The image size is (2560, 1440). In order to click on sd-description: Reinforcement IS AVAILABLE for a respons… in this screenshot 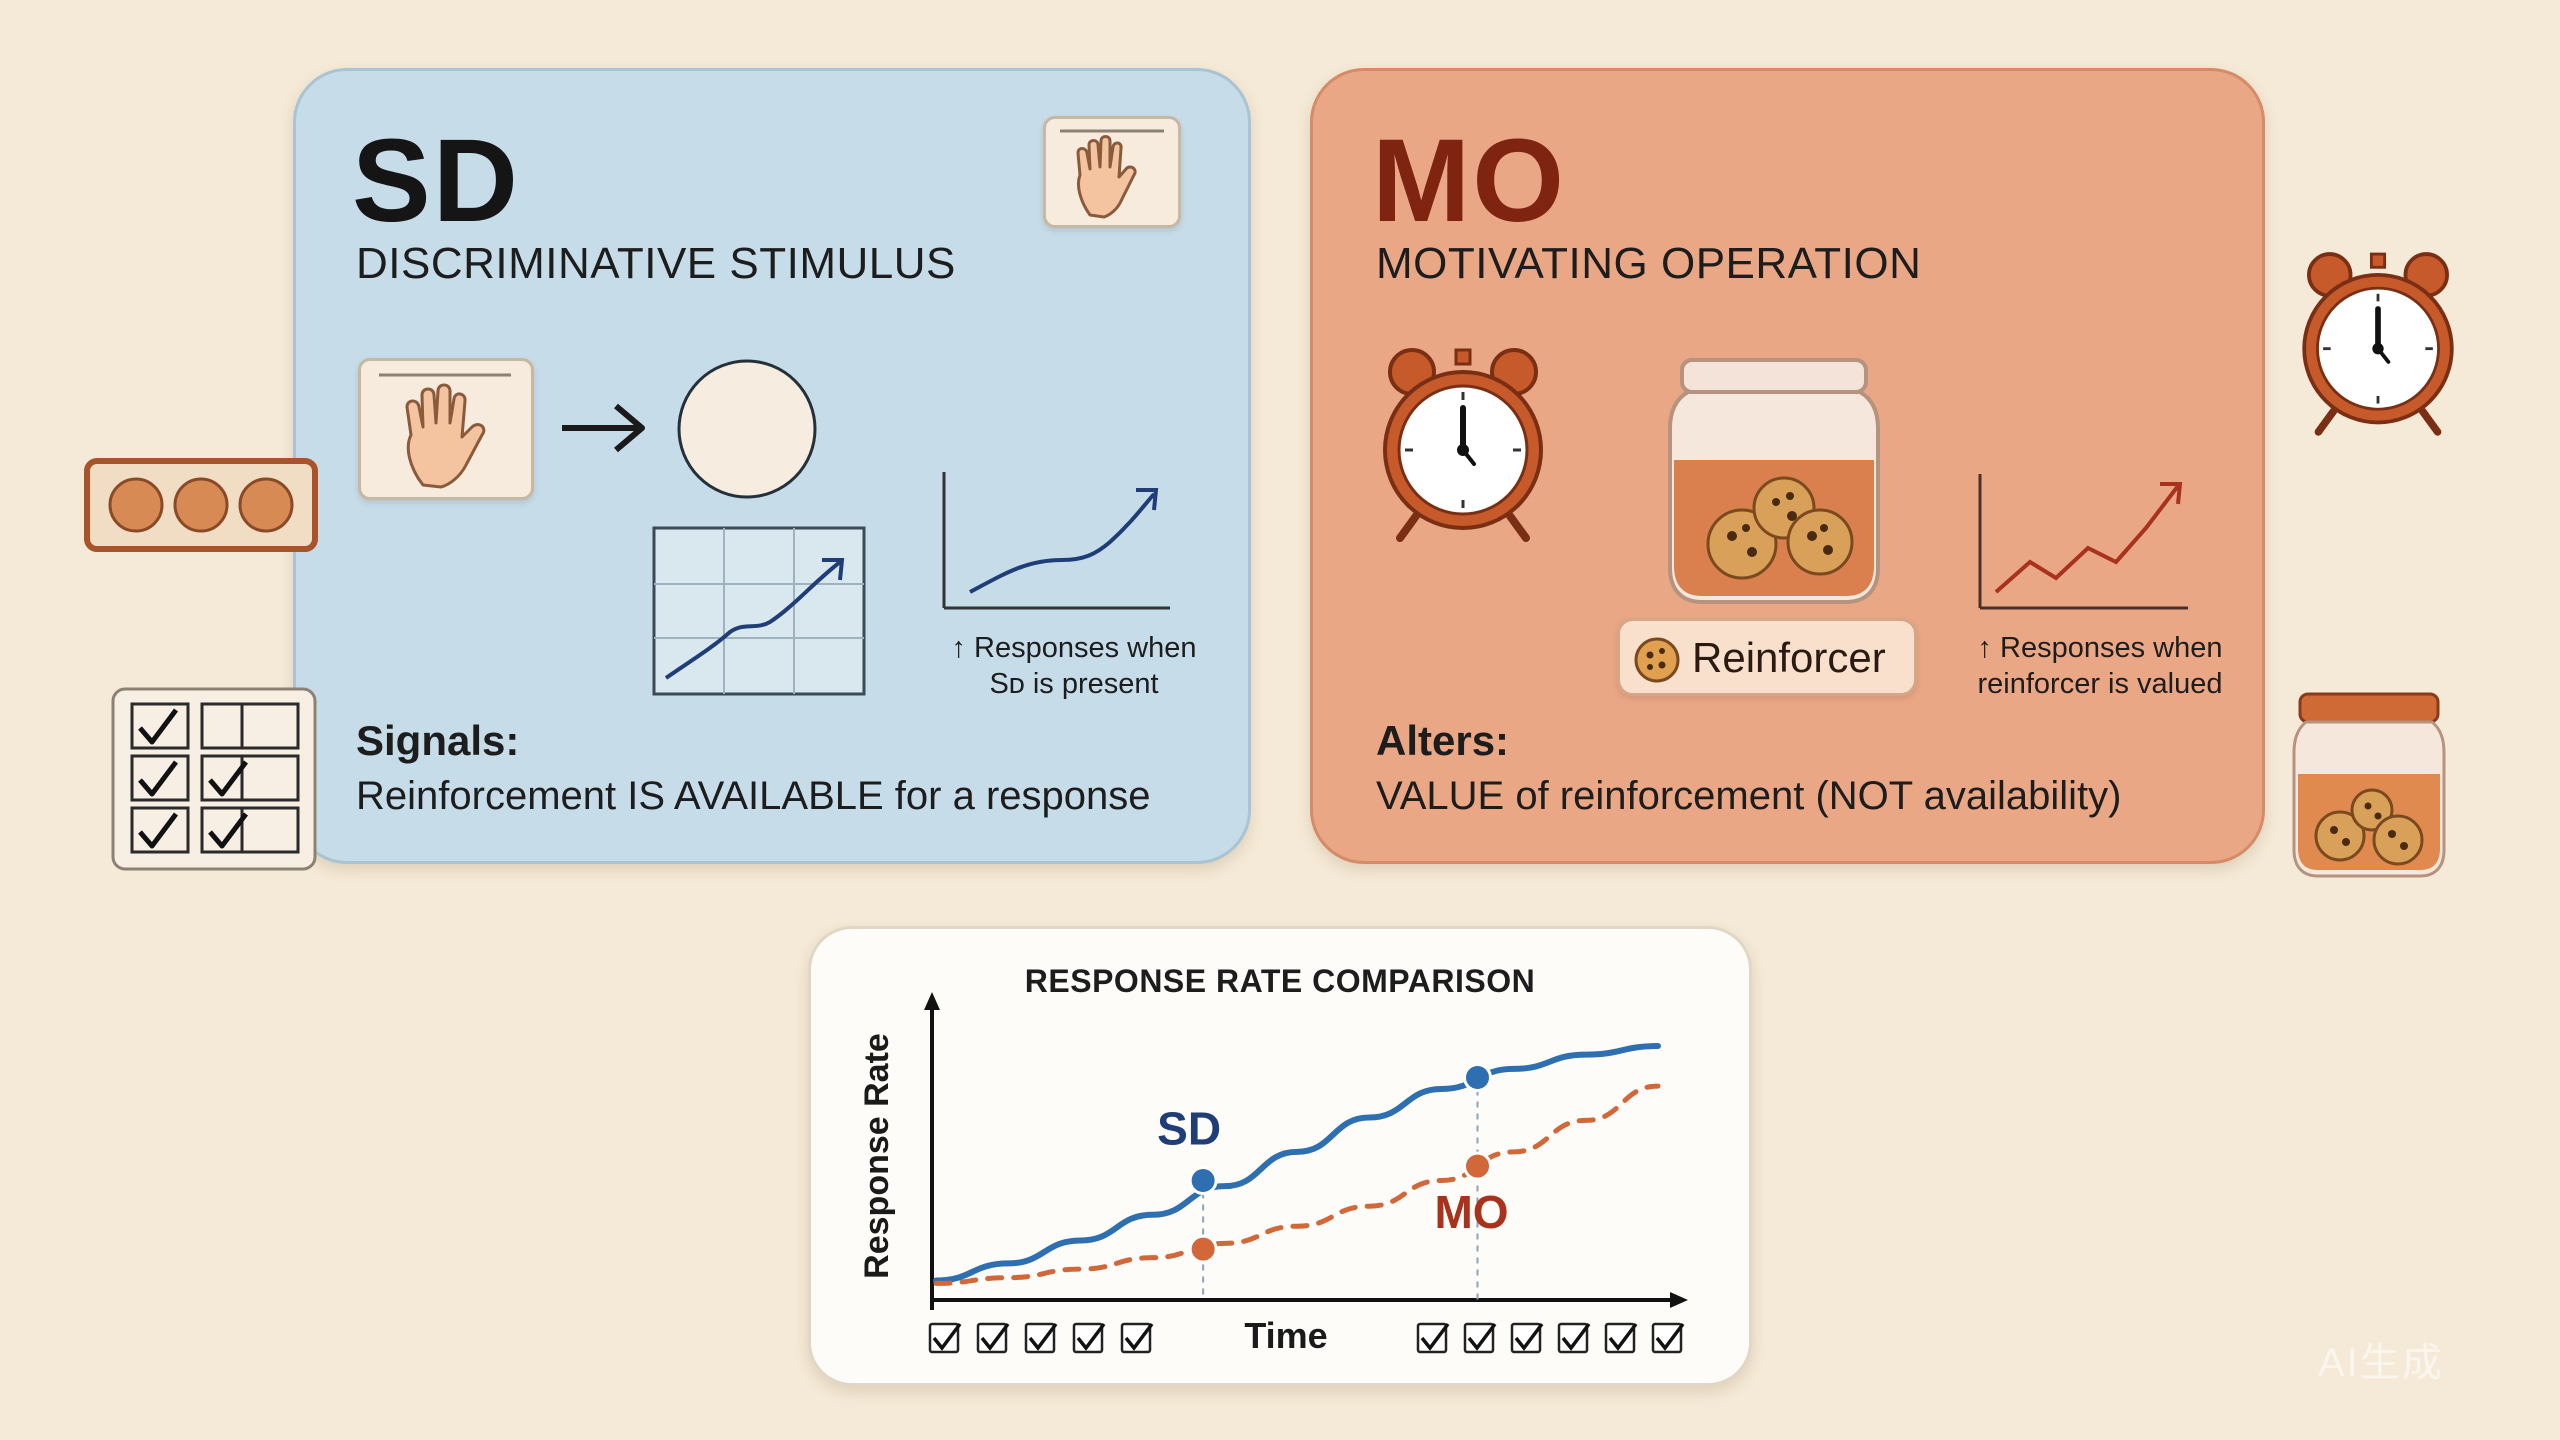, I will do `click(753, 796)`.